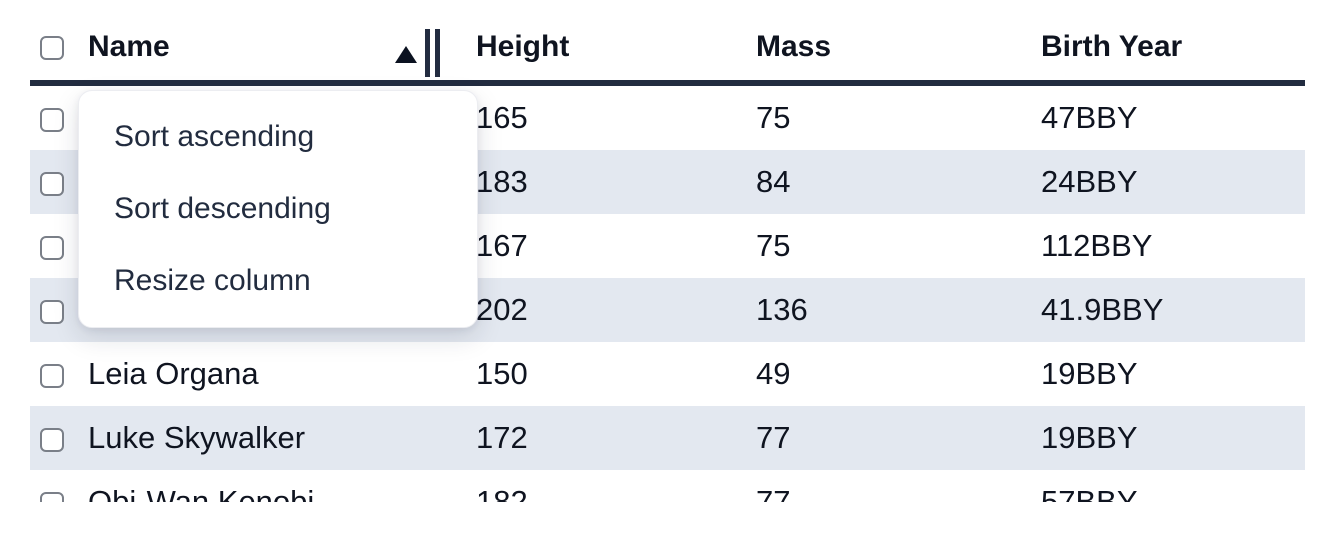 This screenshot has width=1330, height=536. I want to click on cell-height: 202, so click(502, 309).